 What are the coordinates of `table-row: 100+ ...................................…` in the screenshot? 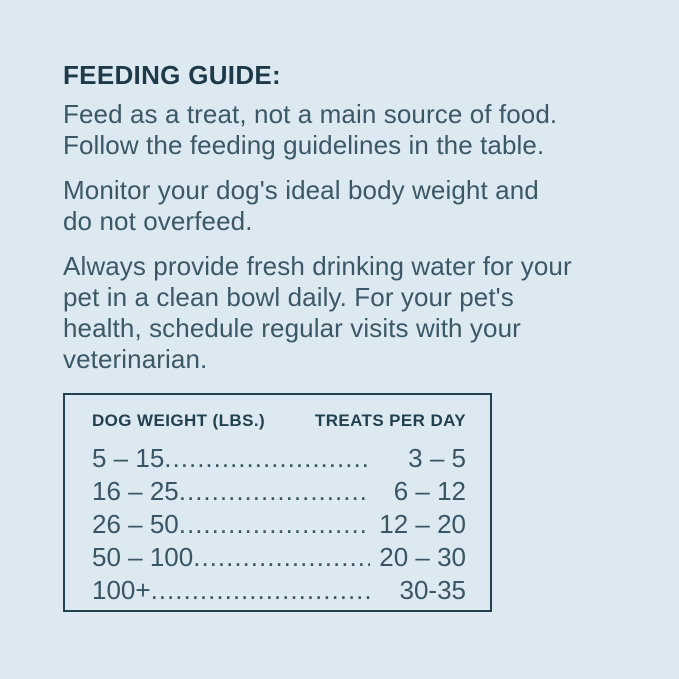 It's located at (279, 590).